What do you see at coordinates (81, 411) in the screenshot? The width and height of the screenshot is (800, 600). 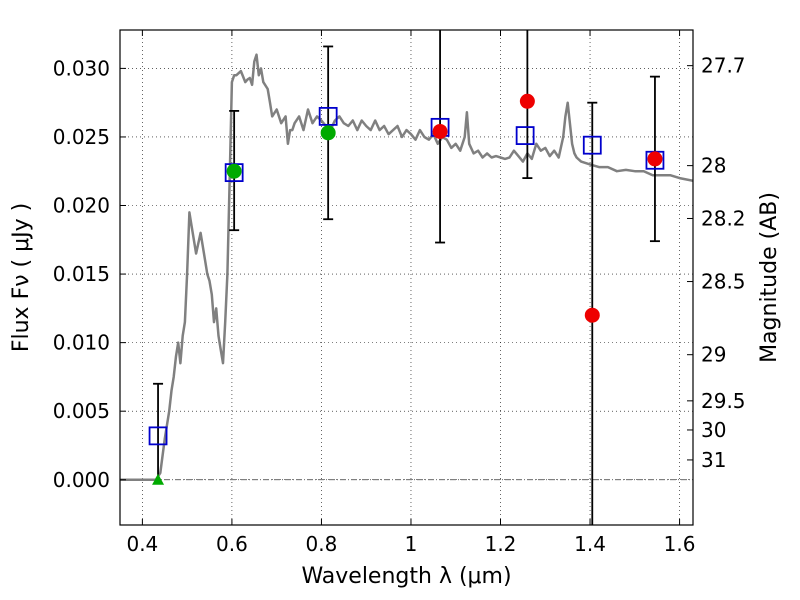 I see `y-tick-label: 0.005` at bounding box center [81, 411].